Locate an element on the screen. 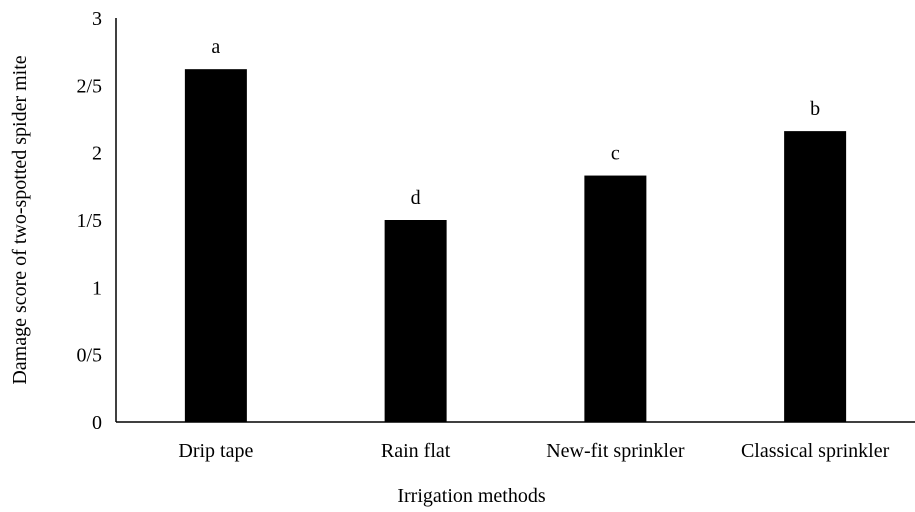 This screenshot has height=512, width=915. significance-letter: a is located at coordinates (215, 47).